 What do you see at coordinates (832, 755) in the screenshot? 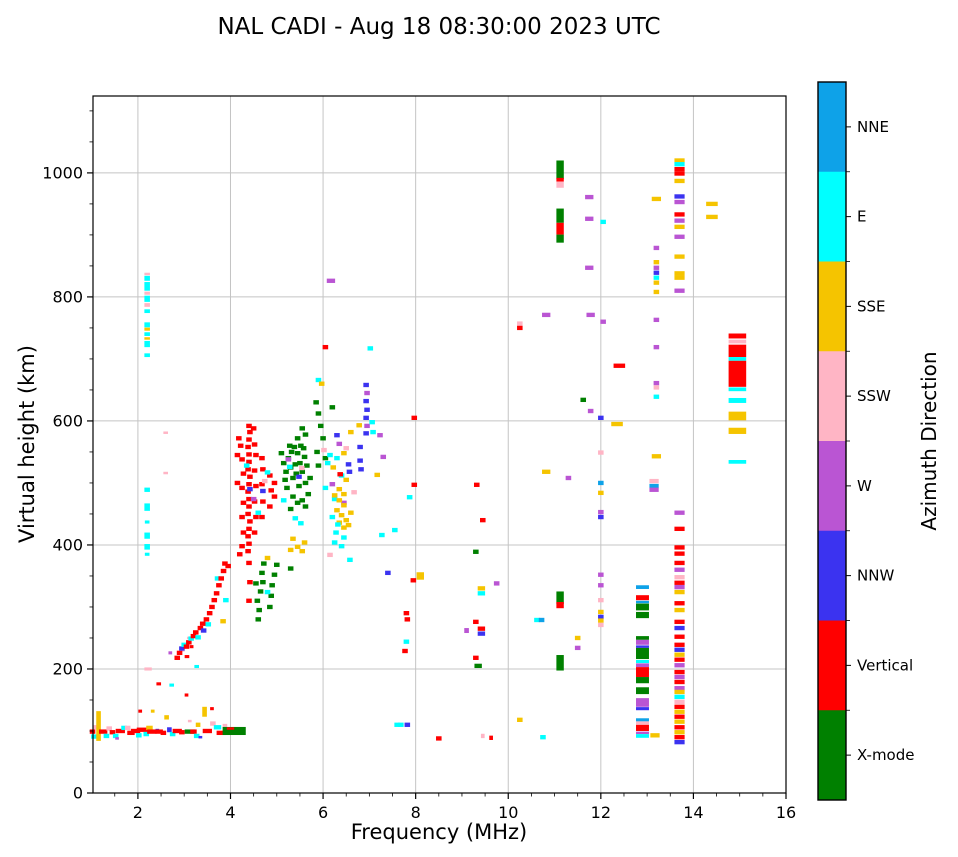
I see `colorbar-segment-x-mode` at bounding box center [832, 755].